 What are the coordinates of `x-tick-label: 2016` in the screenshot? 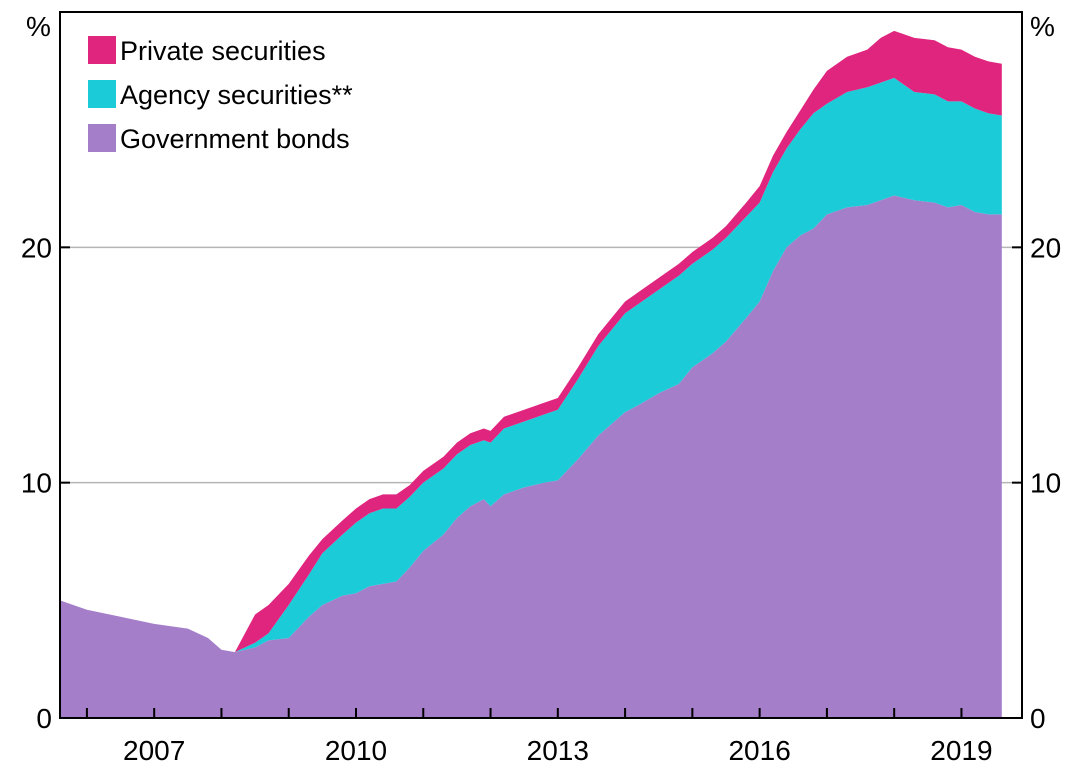 It's located at (759, 750).